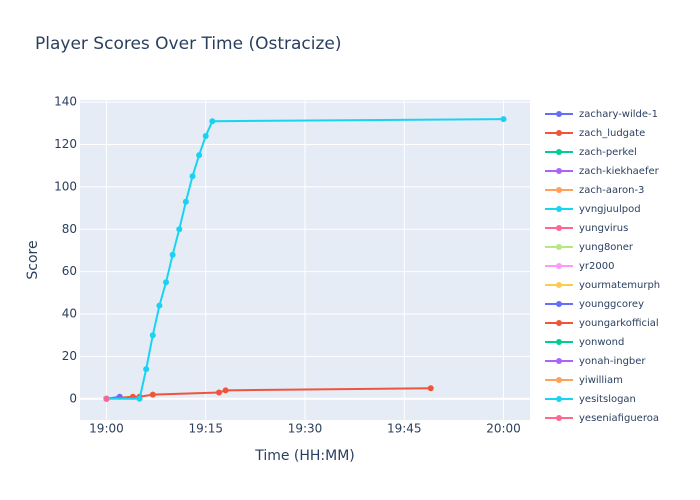 The height and width of the screenshot is (500, 700). What do you see at coordinates (188, 44) in the screenshot?
I see `chart-title: Player Scores Over Time (Ostracize)` at bounding box center [188, 44].